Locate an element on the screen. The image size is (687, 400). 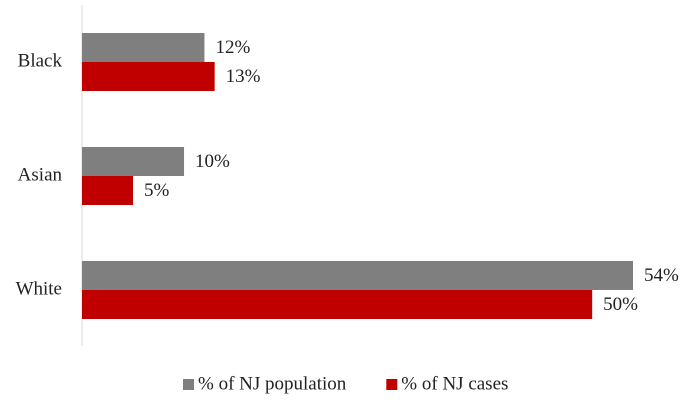
y-tick-label: Black is located at coordinates (40, 60).